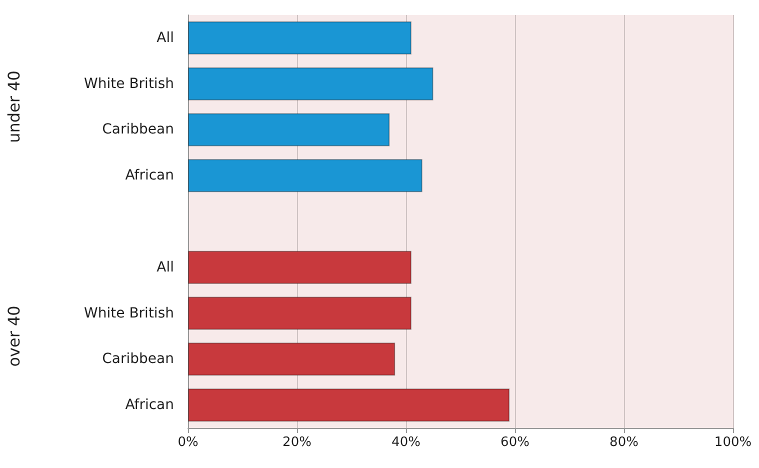  I want to click on x-tick-label: 0%, so click(188, 442).